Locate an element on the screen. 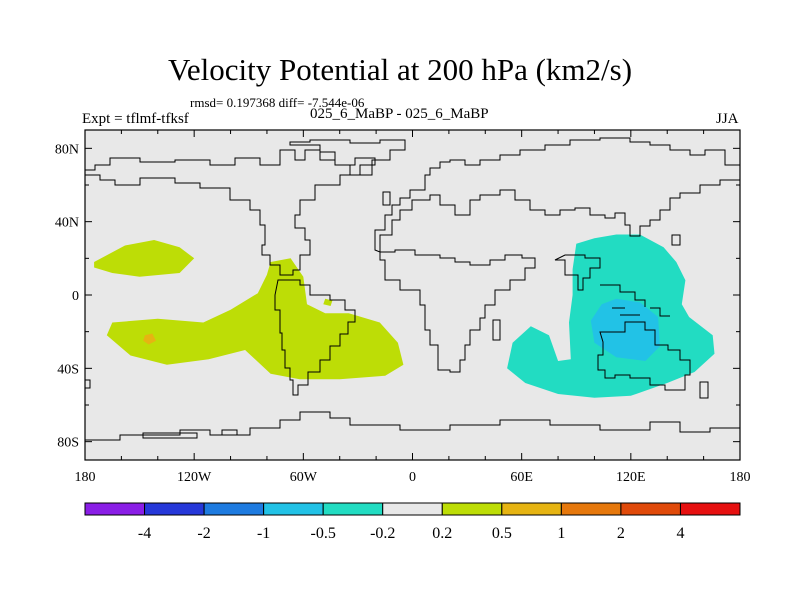  chart-title: Velocity Potential at 200 hPa (km2/s) is located at coordinates (400, 69).